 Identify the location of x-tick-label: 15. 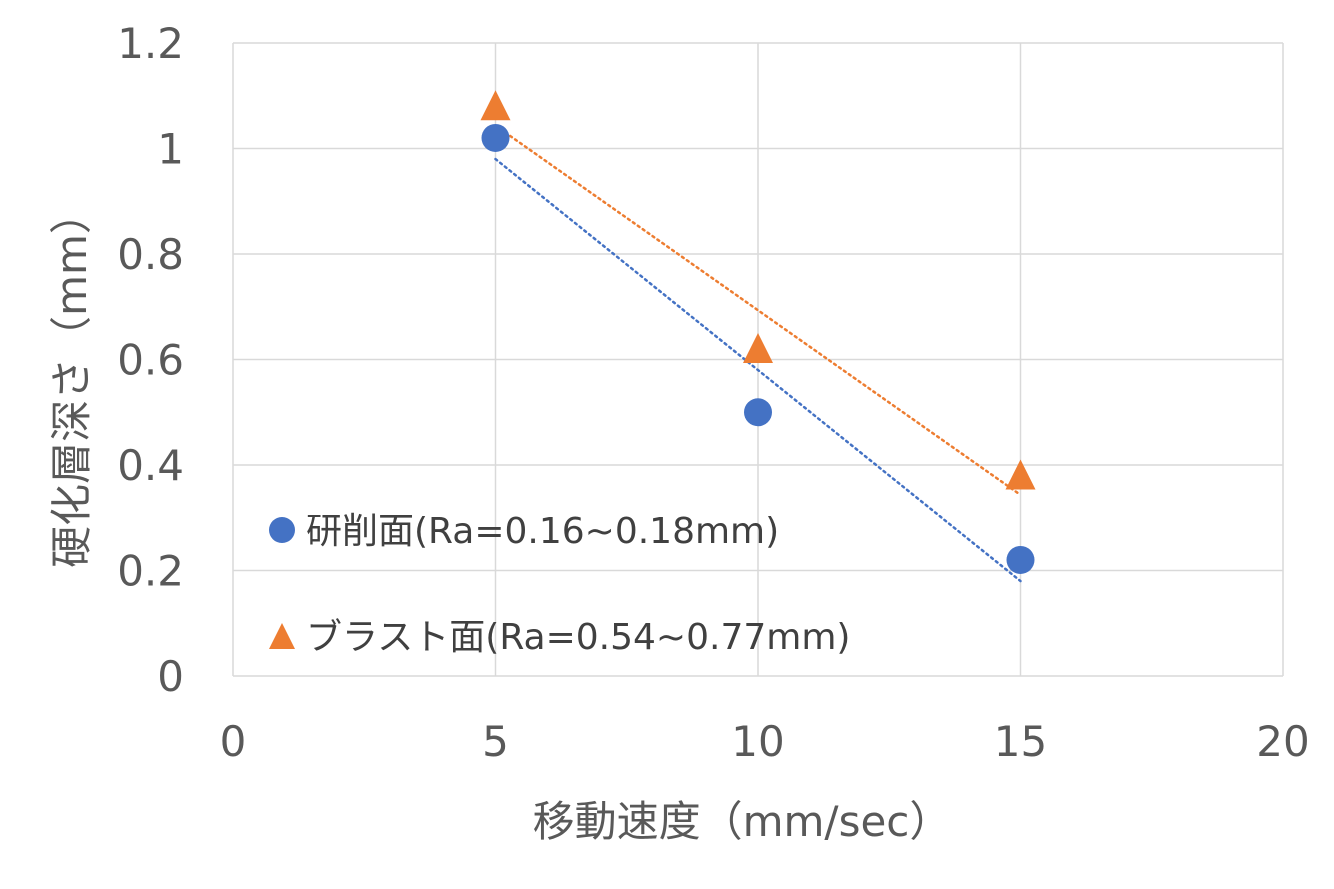
(1020, 741).